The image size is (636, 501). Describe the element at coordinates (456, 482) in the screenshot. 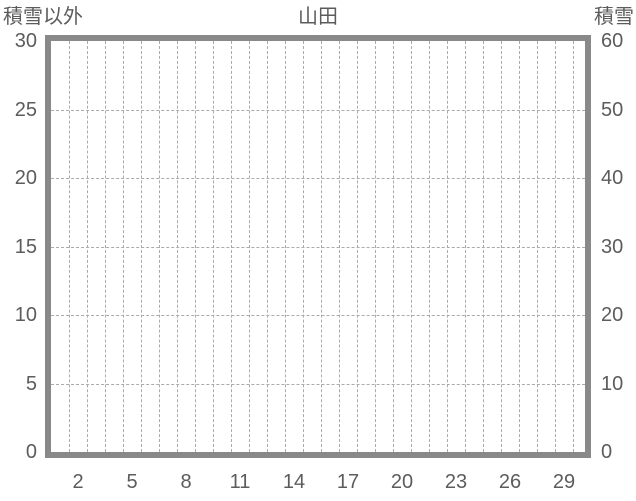

I see `x-axis-tick: 23` at that location.